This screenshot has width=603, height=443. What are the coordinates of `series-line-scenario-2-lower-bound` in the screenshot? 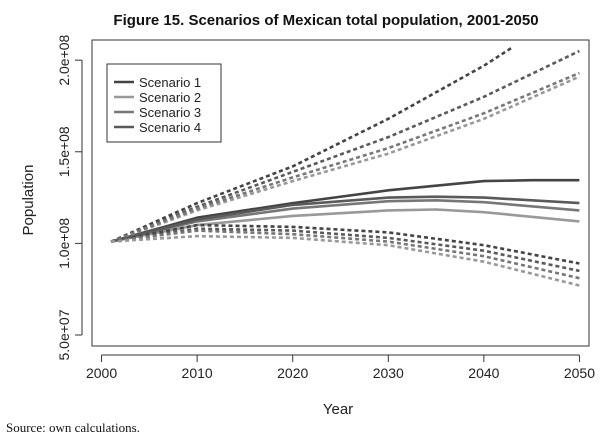 It's located at (345, 260).